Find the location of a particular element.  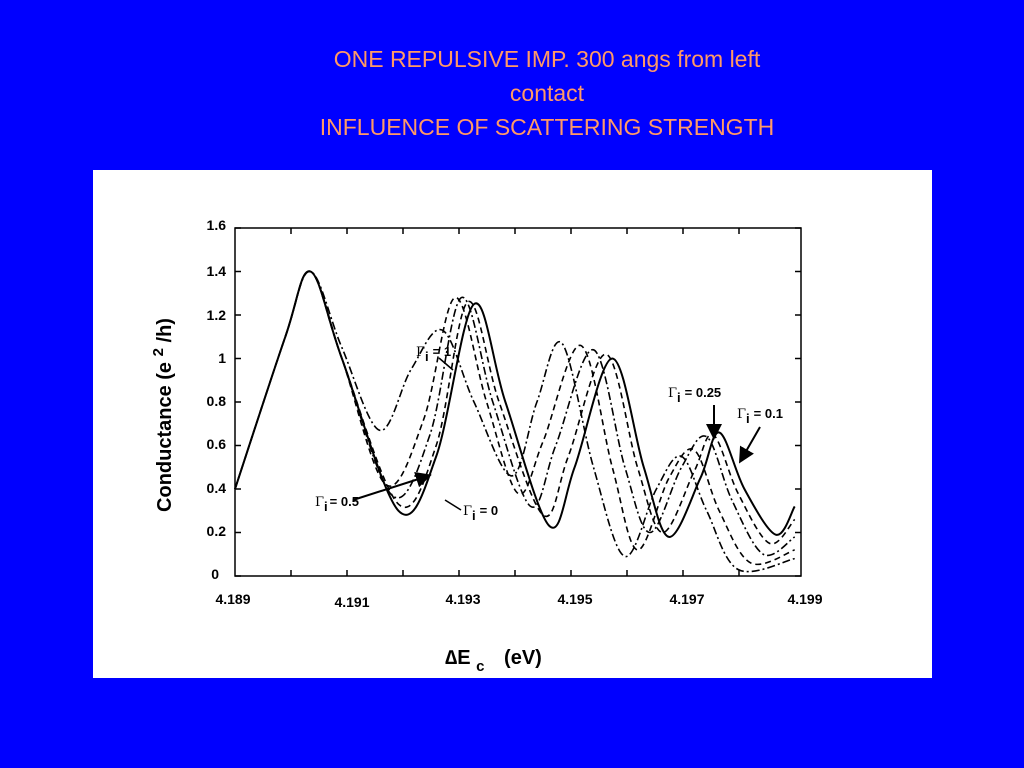

svg-text:Γi= 0: Γi = 0 is located at coordinates (480, 513).